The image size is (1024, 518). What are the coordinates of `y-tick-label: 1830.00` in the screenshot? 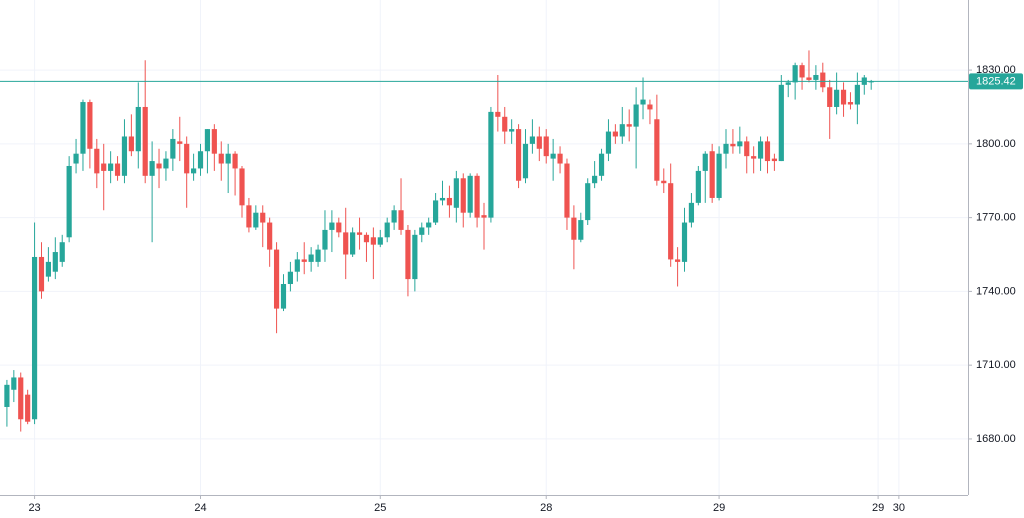 It's located at (996, 70).